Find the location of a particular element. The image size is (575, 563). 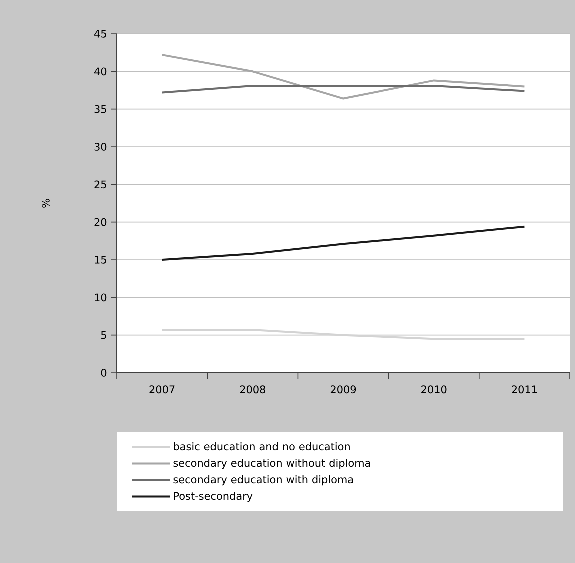

y-tick-label: 10 is located at coordinates (101, 298).